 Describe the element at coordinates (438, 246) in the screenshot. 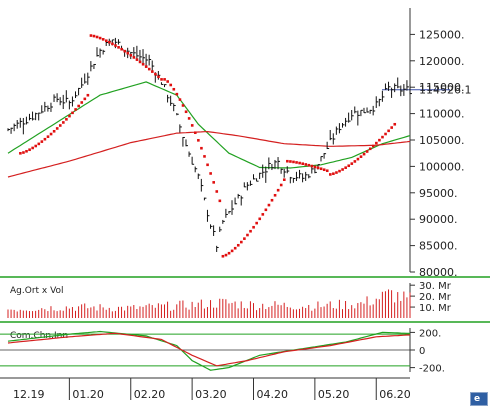

I see `price-tick-label: 85000.` at that location.